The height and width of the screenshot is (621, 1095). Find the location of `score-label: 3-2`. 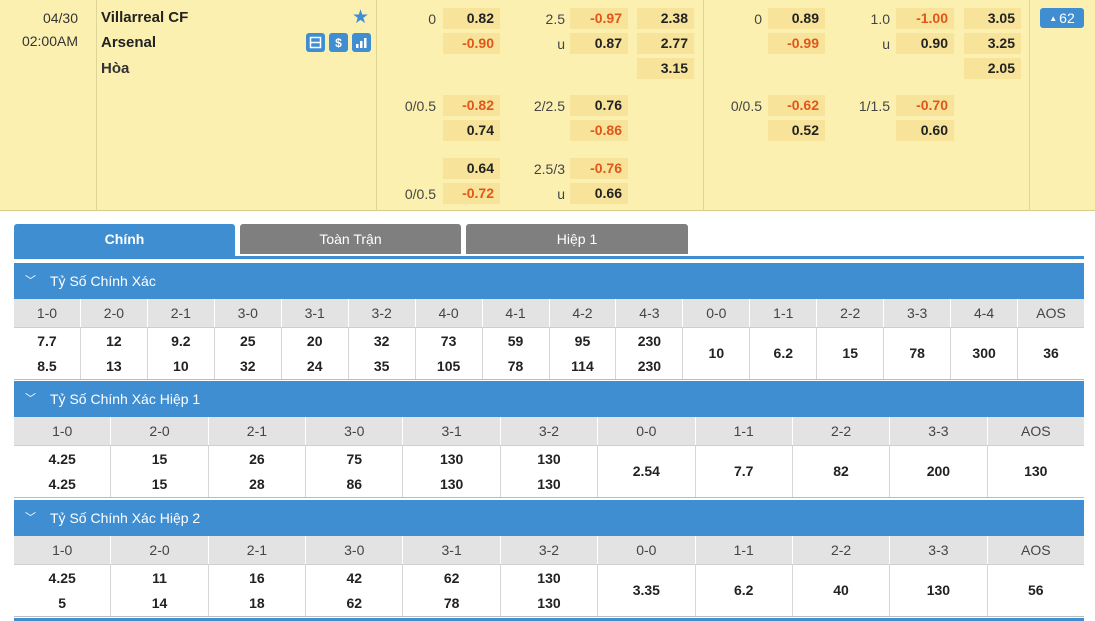

score-label: 3-2 is located at coordinates (382, 313).